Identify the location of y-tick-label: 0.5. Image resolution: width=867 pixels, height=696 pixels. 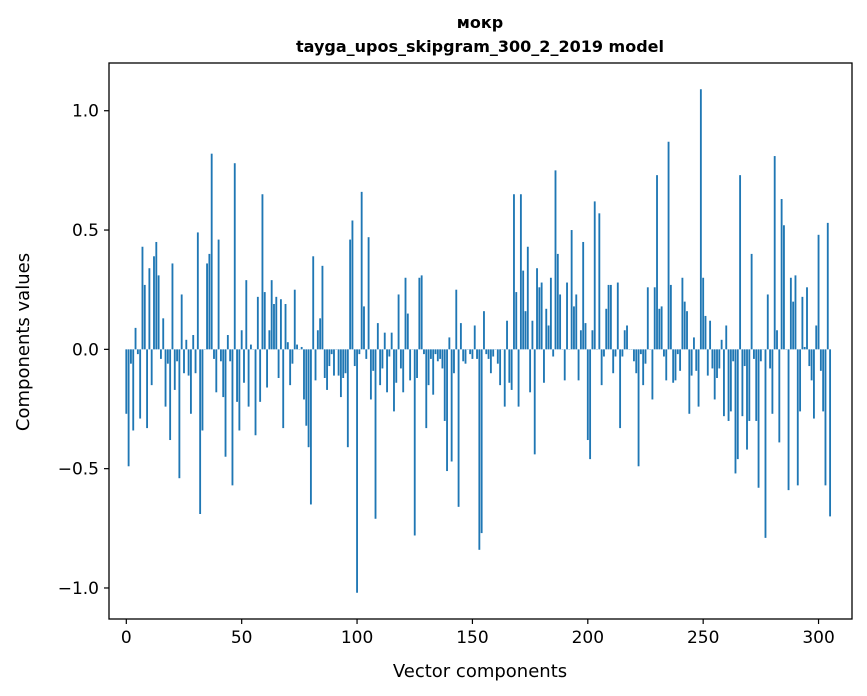
(85, 231).